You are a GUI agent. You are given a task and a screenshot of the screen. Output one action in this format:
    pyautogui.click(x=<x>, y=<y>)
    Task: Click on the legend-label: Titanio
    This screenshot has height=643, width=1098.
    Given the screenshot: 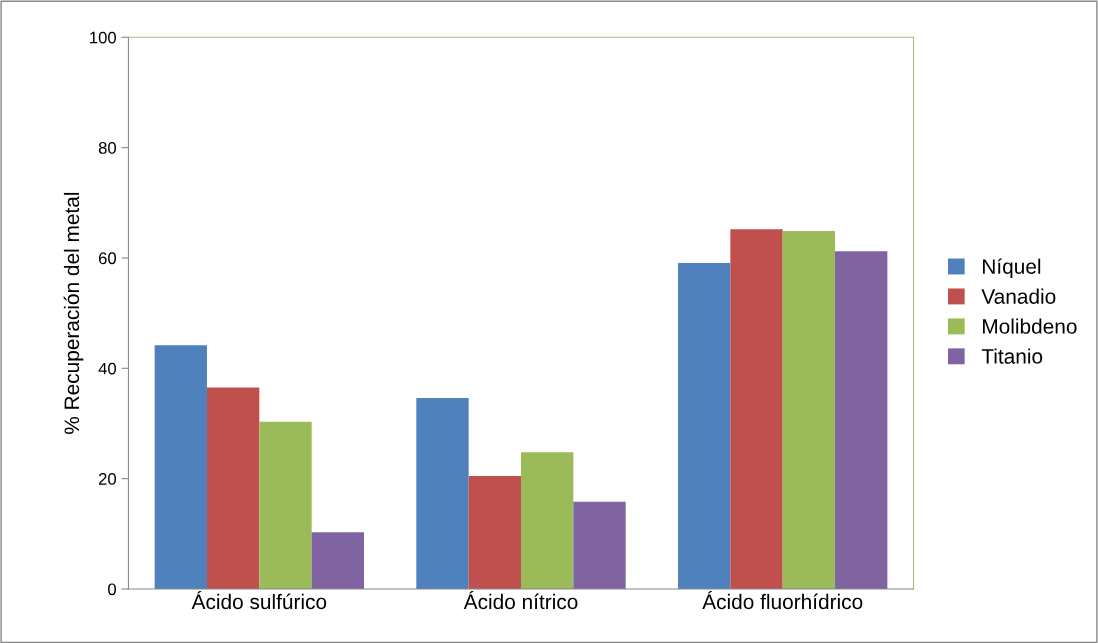 What is the action you would take?
    pyautogui.click(x=1012, y=356)
    